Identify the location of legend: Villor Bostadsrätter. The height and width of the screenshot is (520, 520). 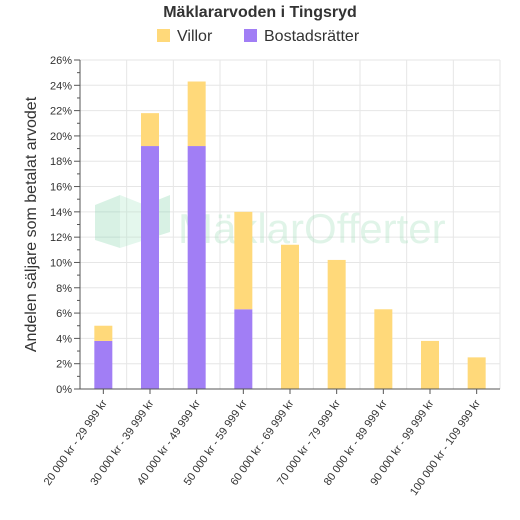
(258, 36).